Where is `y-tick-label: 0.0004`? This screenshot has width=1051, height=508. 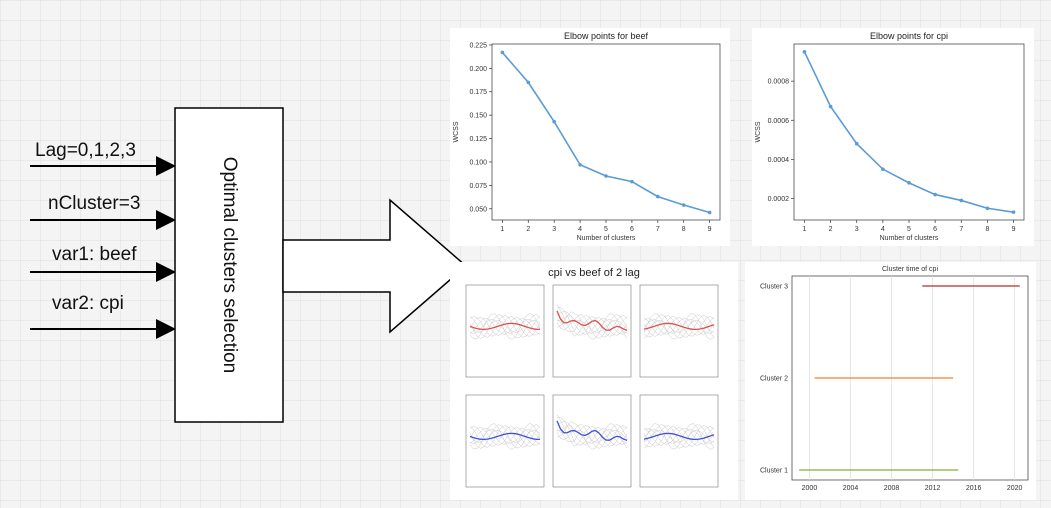 y-tick-label: 0.0004 is located at coordinates (779, 160).